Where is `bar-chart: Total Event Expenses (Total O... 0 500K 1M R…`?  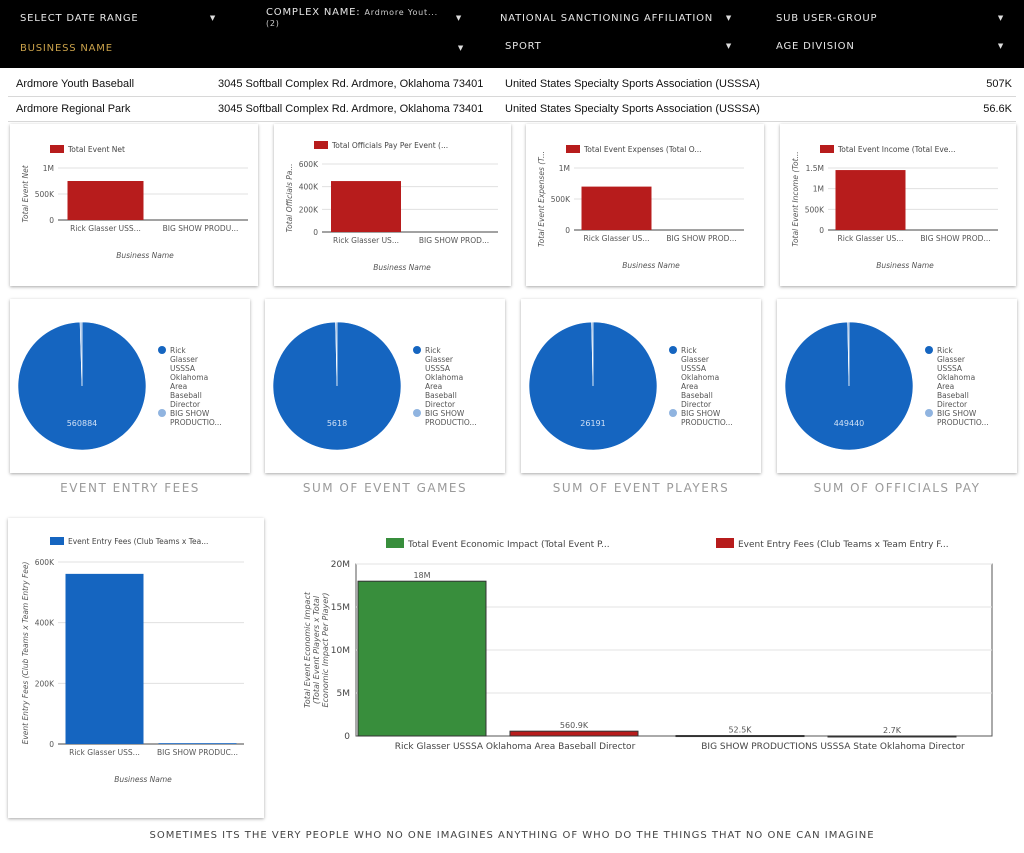 bar-chart: Total Event Expenses (Total O... 0 500K 1M R… is located at coordinates (640, 207).